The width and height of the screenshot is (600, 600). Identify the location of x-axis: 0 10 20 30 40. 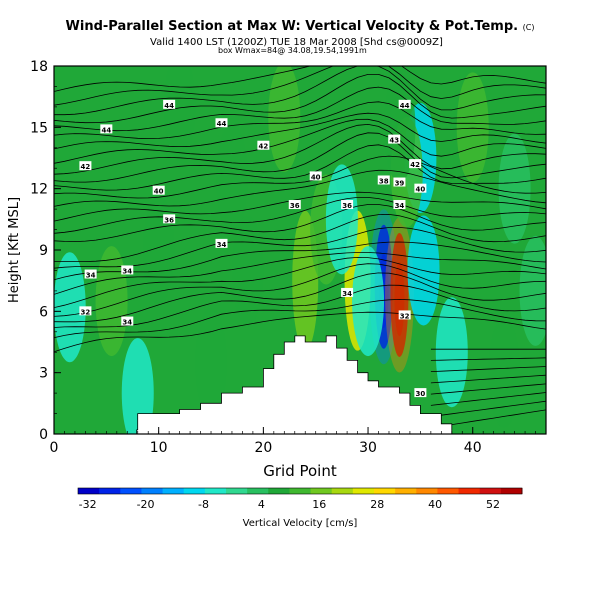
(293, 441).